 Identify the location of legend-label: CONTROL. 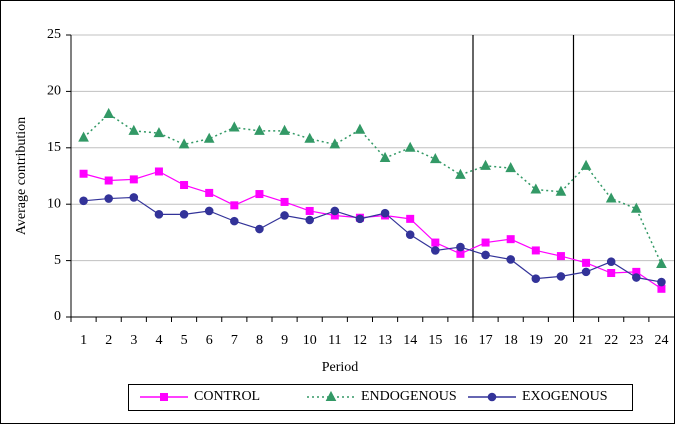
(227, 396).